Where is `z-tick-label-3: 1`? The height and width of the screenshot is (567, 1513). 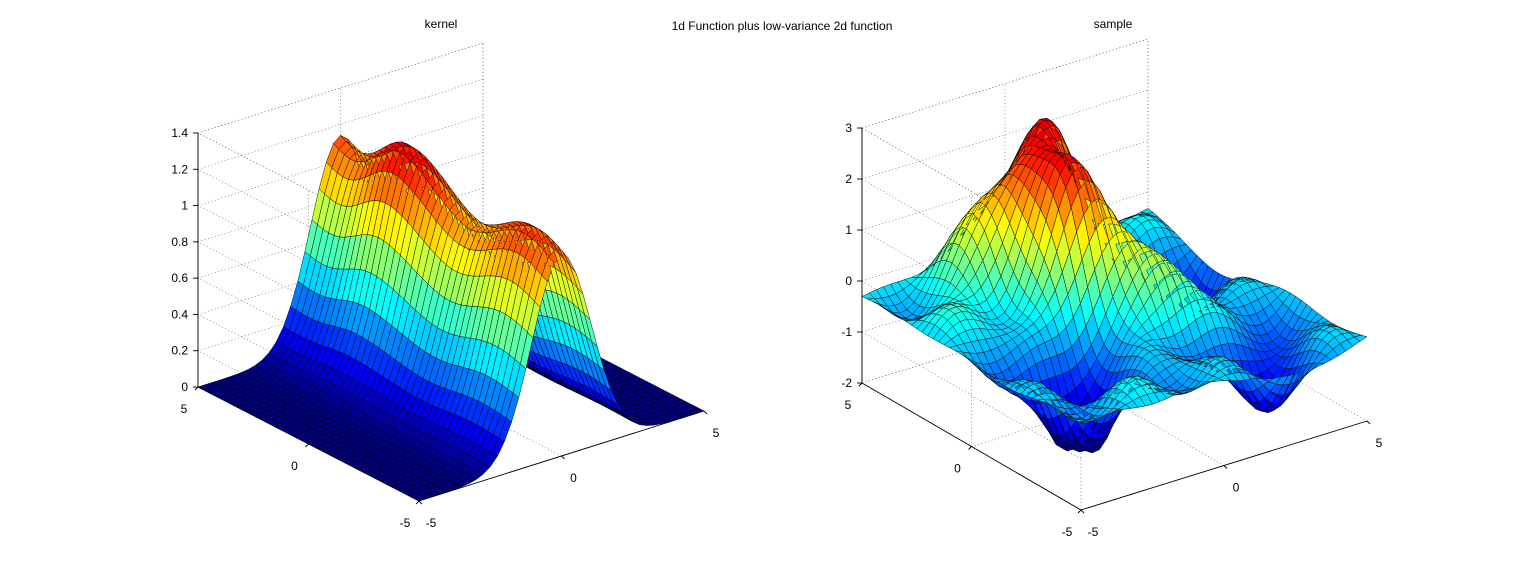
z-tick-label-3: 1 is located at coordinates (848, 230).